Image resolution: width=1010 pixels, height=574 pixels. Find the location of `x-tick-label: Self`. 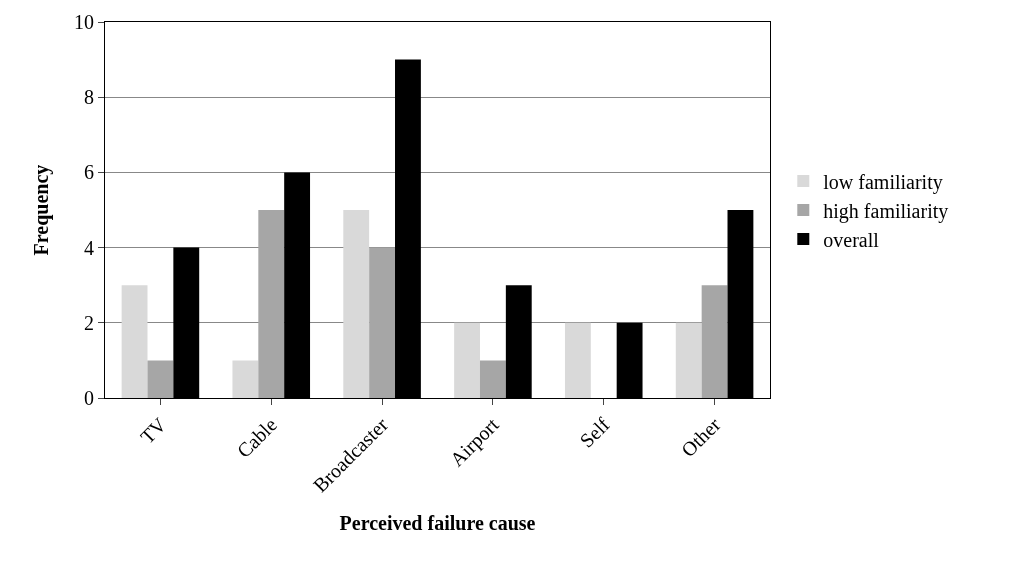

x-tick-label: Self is located at coordinates (594, 432).